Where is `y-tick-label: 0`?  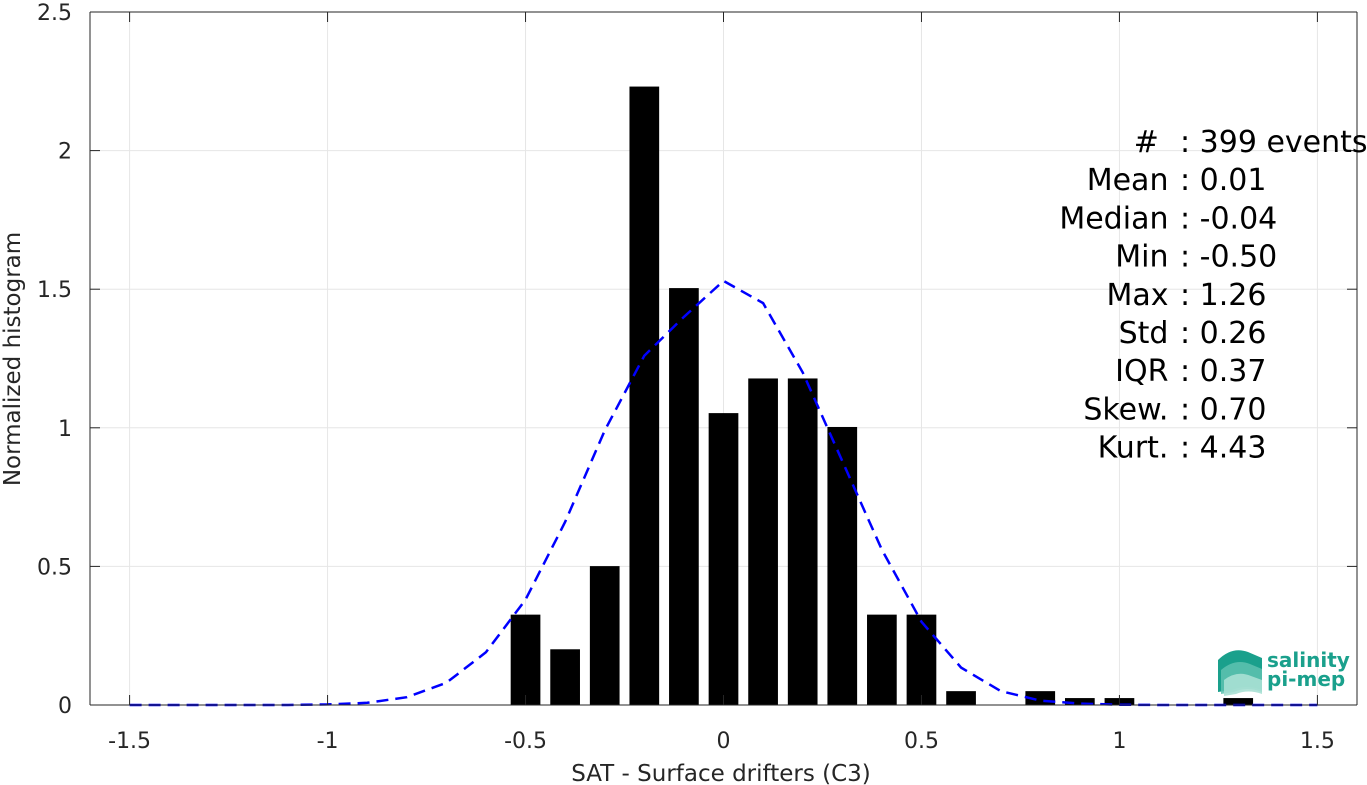 y-tick-label: 0 is located at coordinates (65, 706).